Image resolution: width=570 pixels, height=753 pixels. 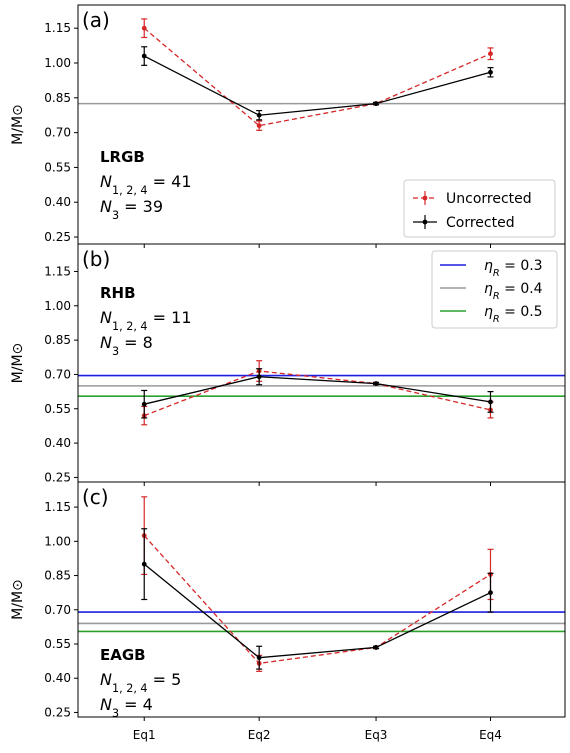 I want to click on x-tick-label: Eq3, so click(x=376, y=735).